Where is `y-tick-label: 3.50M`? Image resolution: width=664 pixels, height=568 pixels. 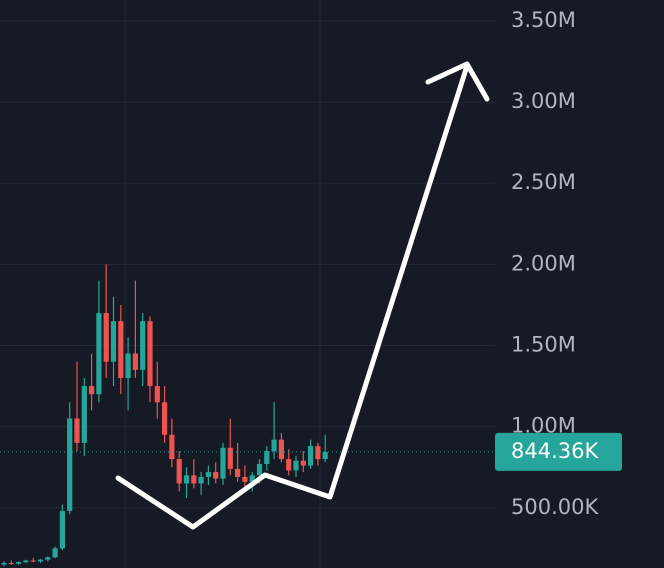
y-tick-label: 3.50M is located at coordinates (543, 20).